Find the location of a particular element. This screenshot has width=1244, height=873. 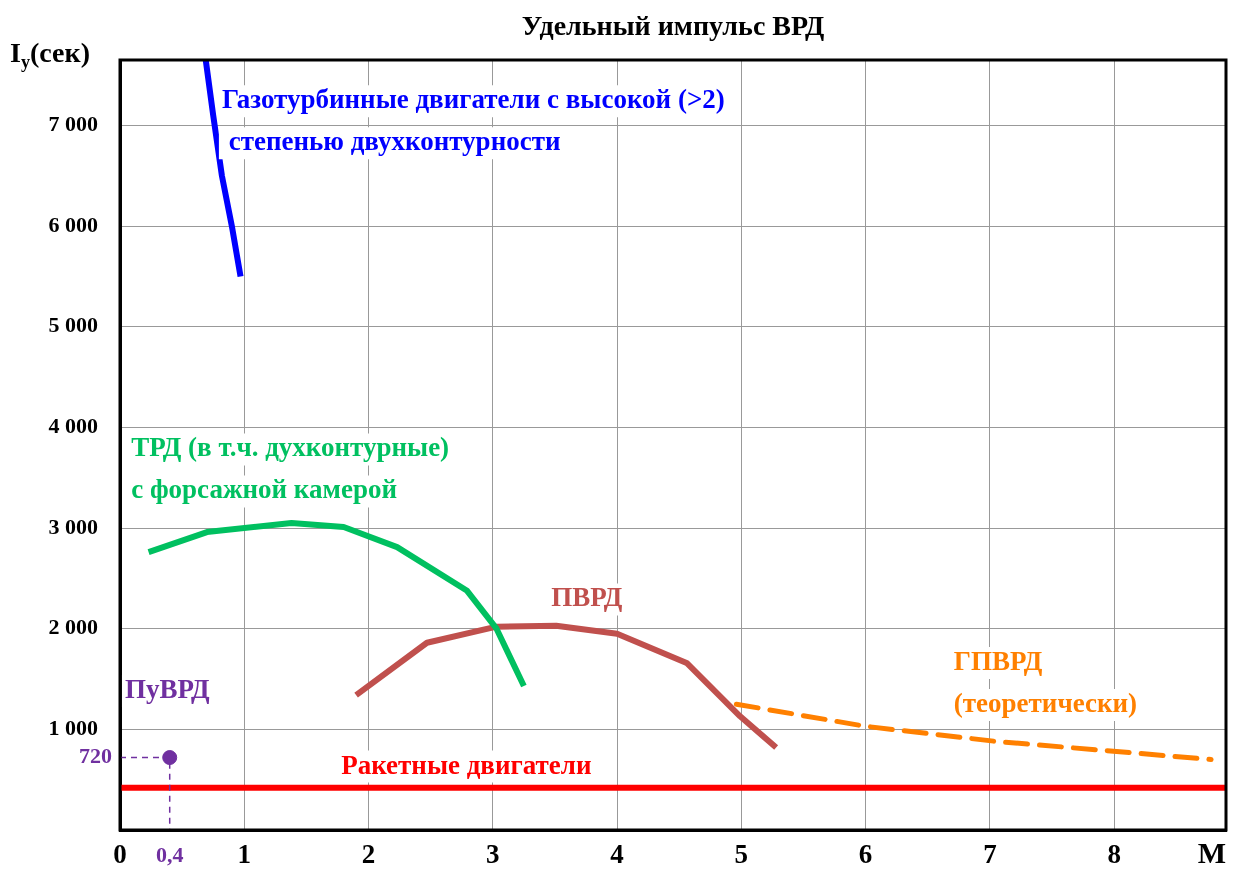

y-tick-label: 4 000 is located at coordinates (73, 426).